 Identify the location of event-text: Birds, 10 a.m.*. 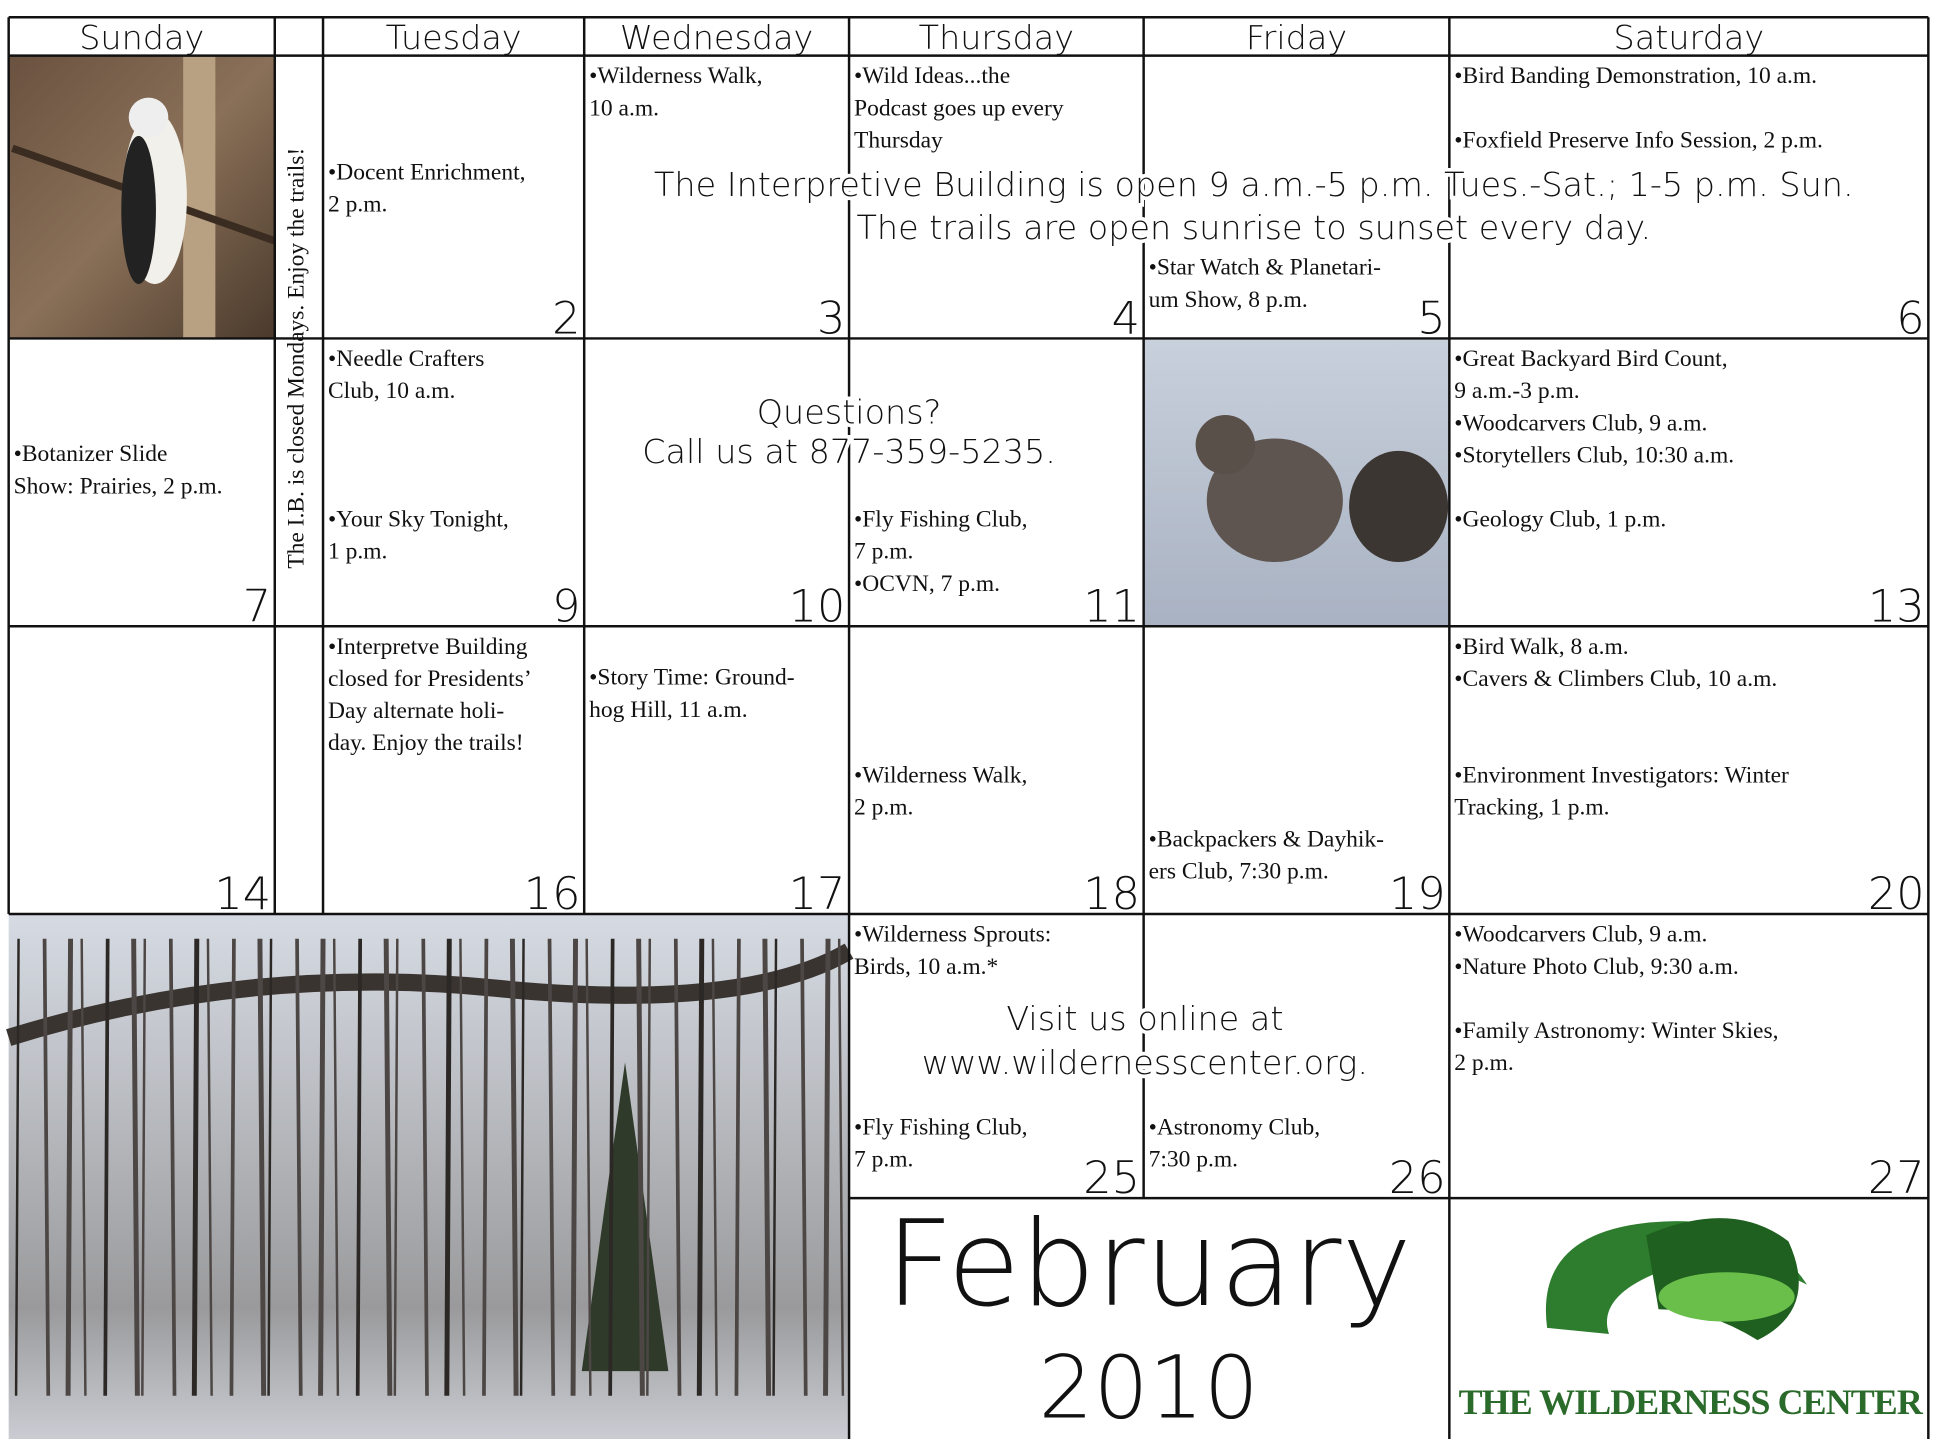
(926, 967).